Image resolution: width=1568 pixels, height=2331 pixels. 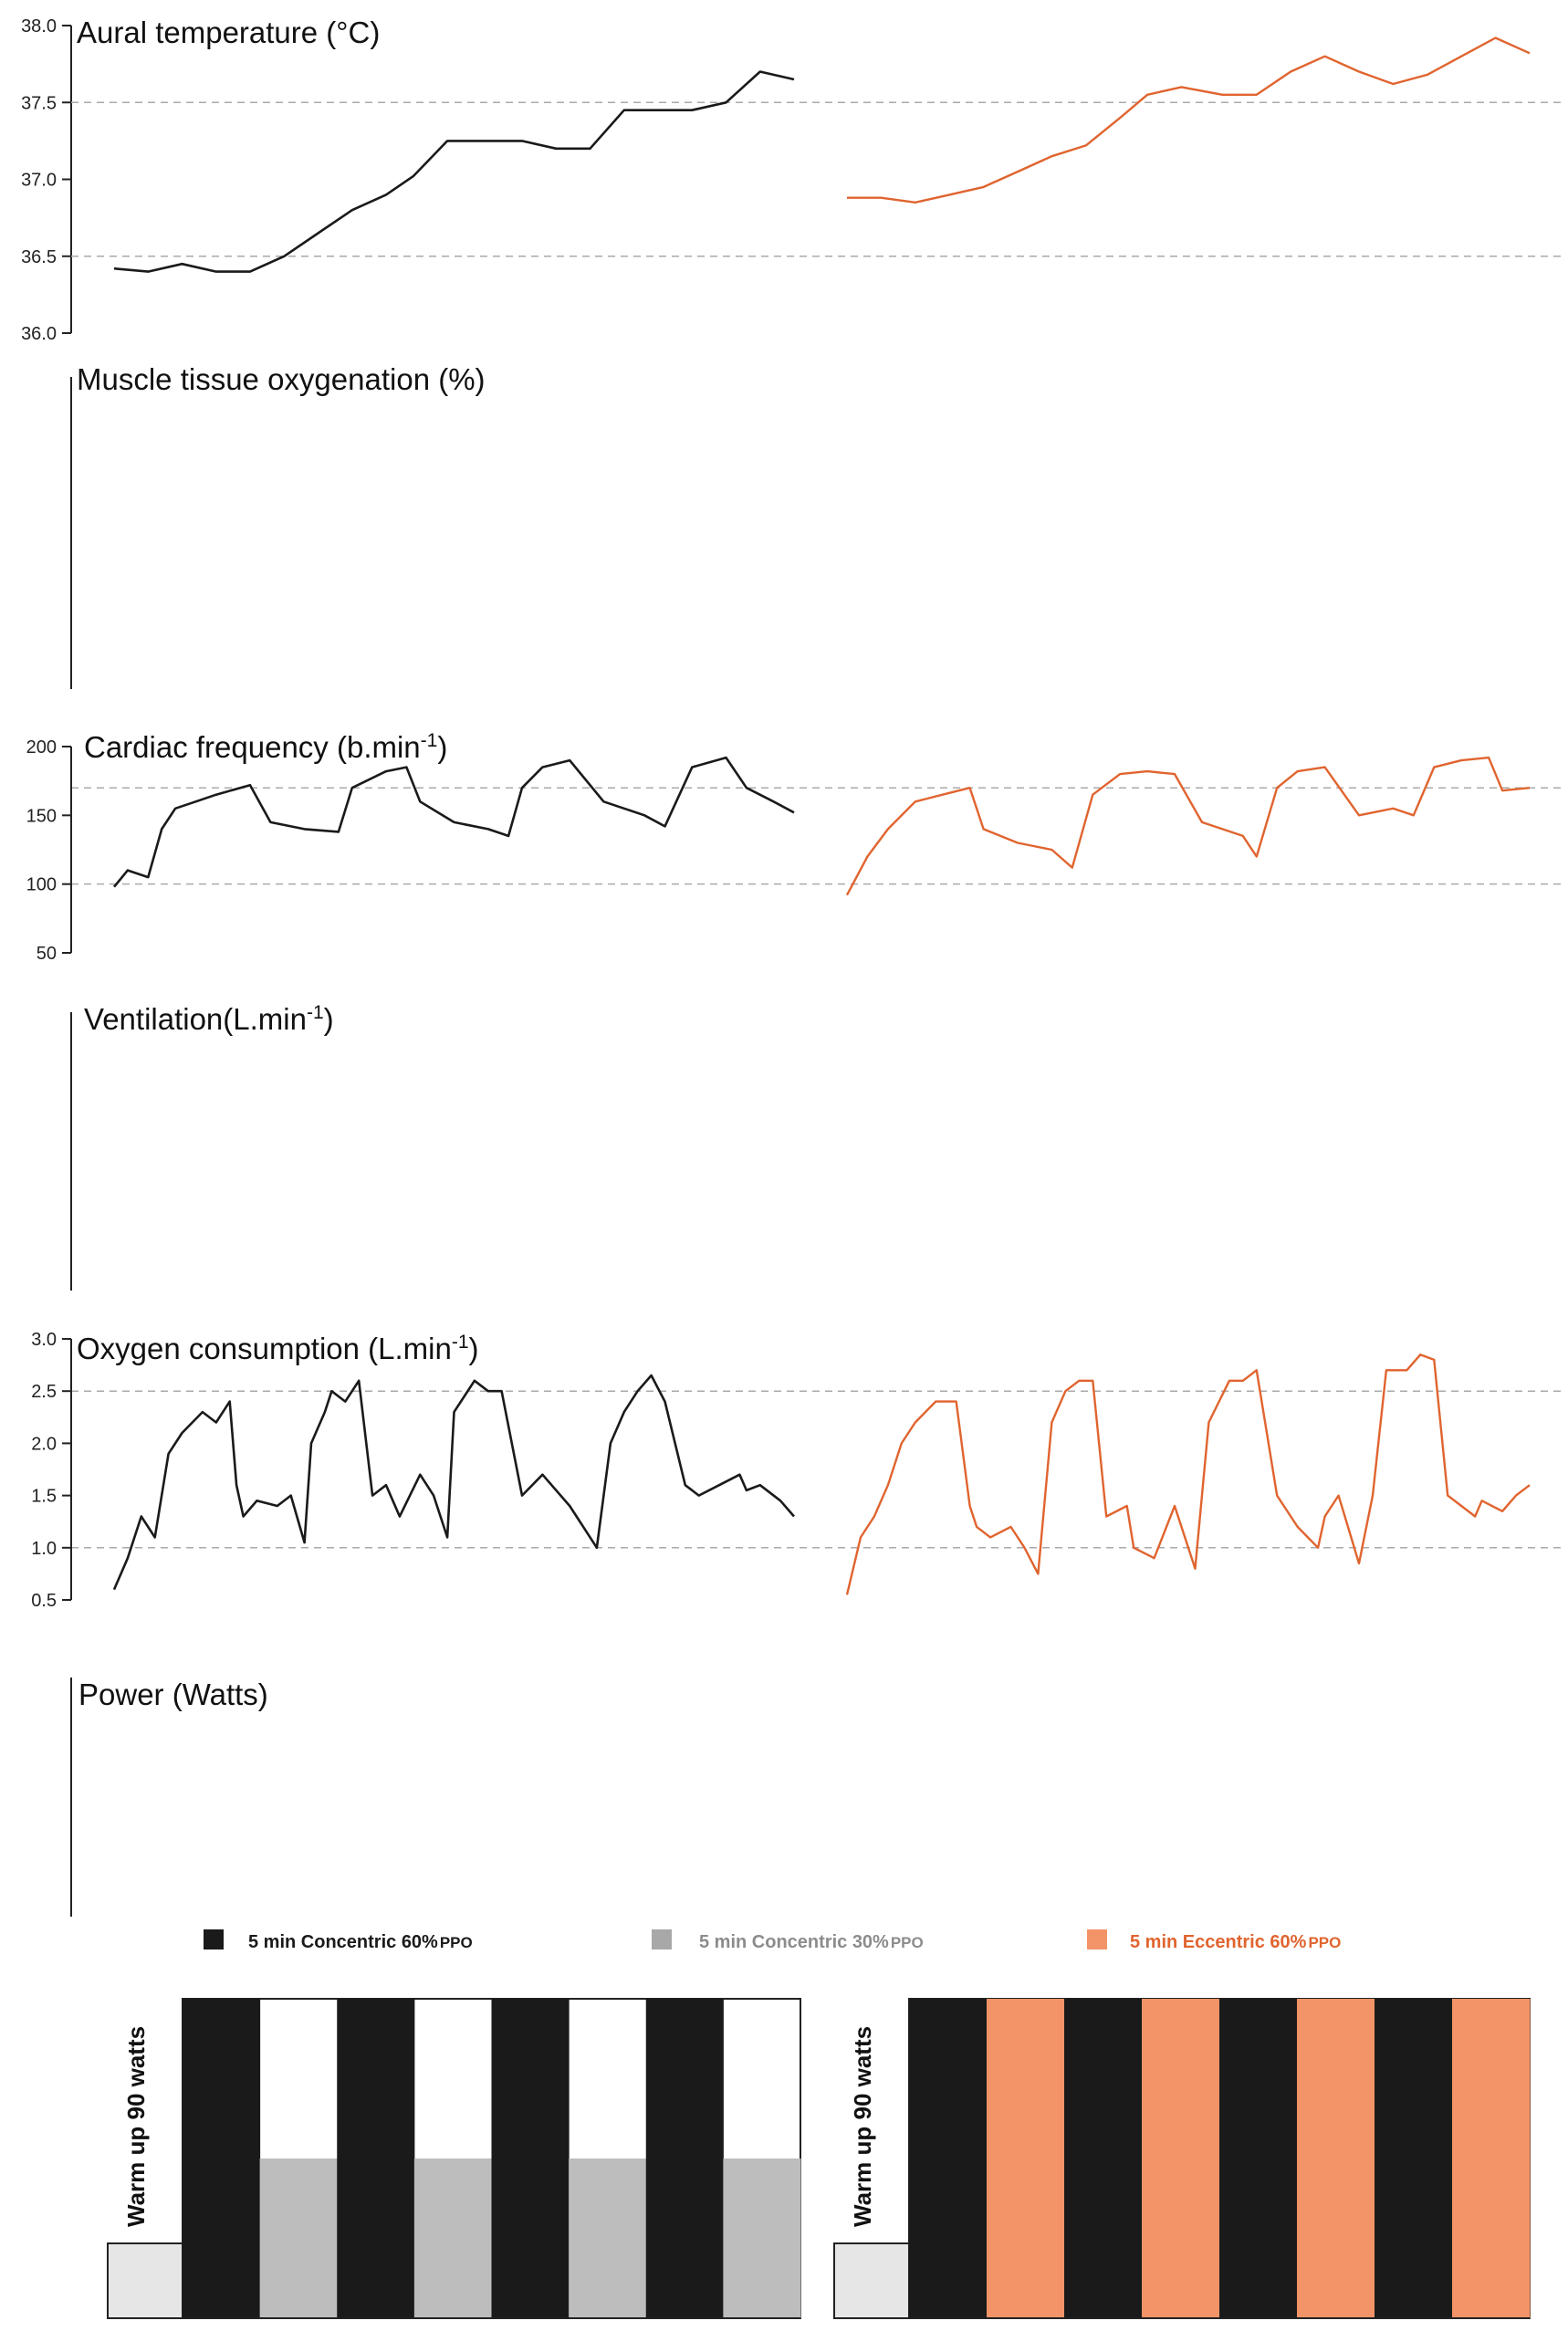 I want to click on title-main: Cardiac frequency (b.min, so click(x=252, y=747).